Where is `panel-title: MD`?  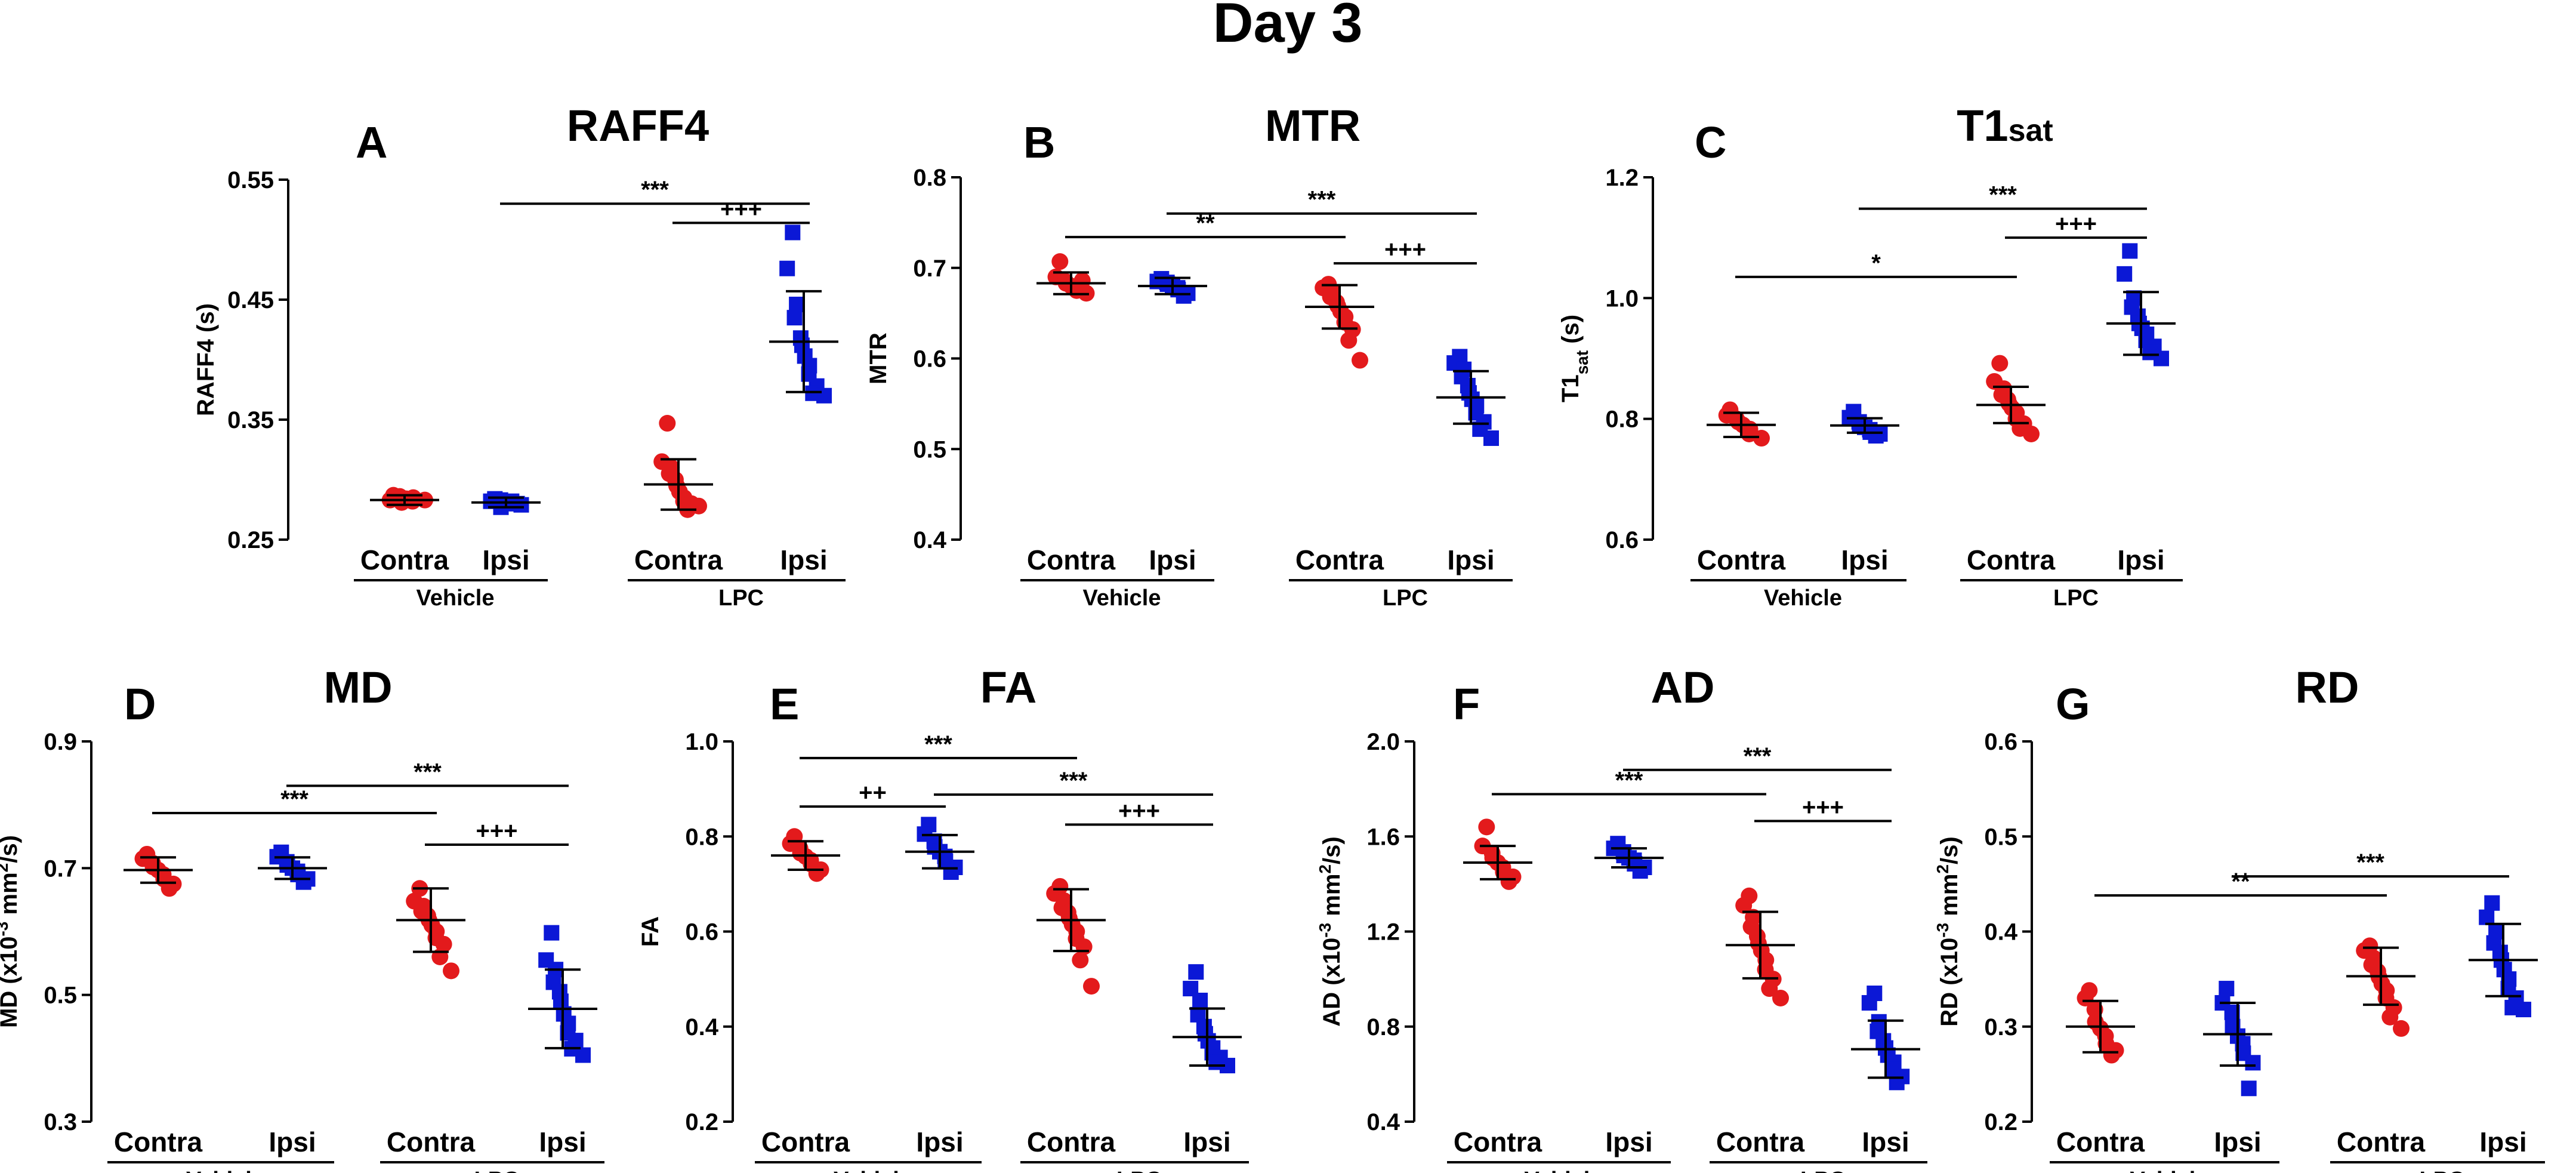 panel-title: MD is located at coordinates (358, 687).